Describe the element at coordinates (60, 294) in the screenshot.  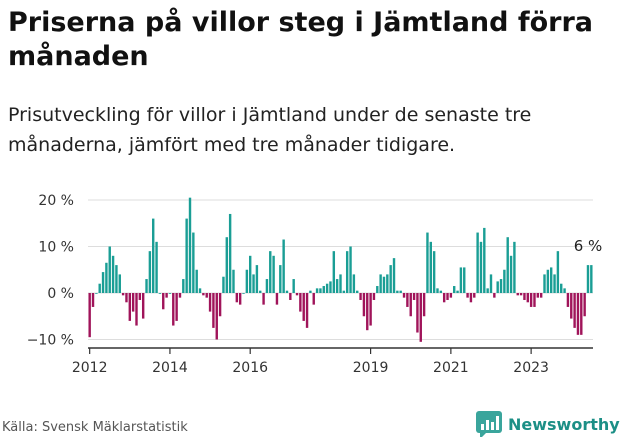
I see `y-tick-label: 0 %` at that location.